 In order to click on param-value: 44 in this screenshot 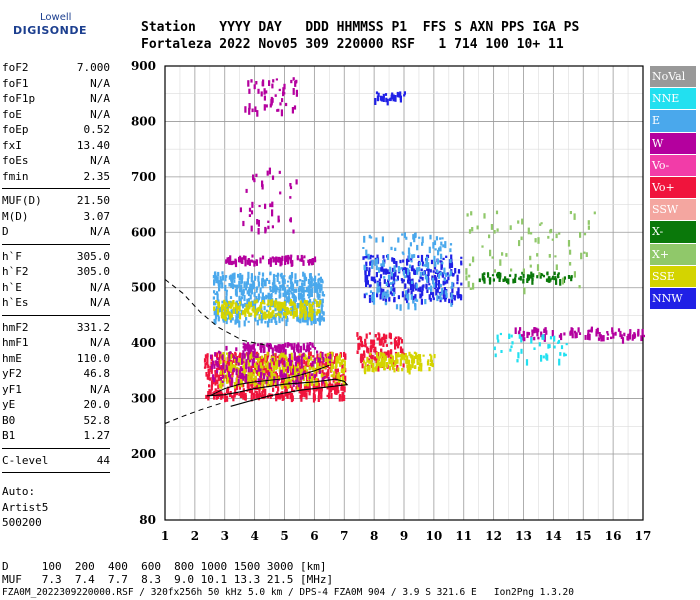, I will do `click(103, 460)`.